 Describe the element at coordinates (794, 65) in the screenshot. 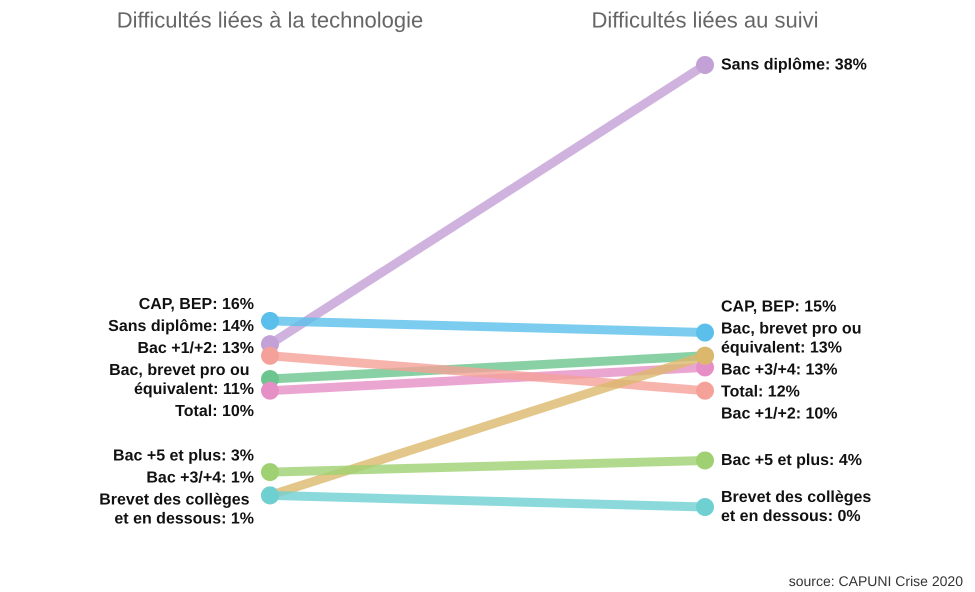

I see `data-label: Sans diplôme: 38%` at that location.